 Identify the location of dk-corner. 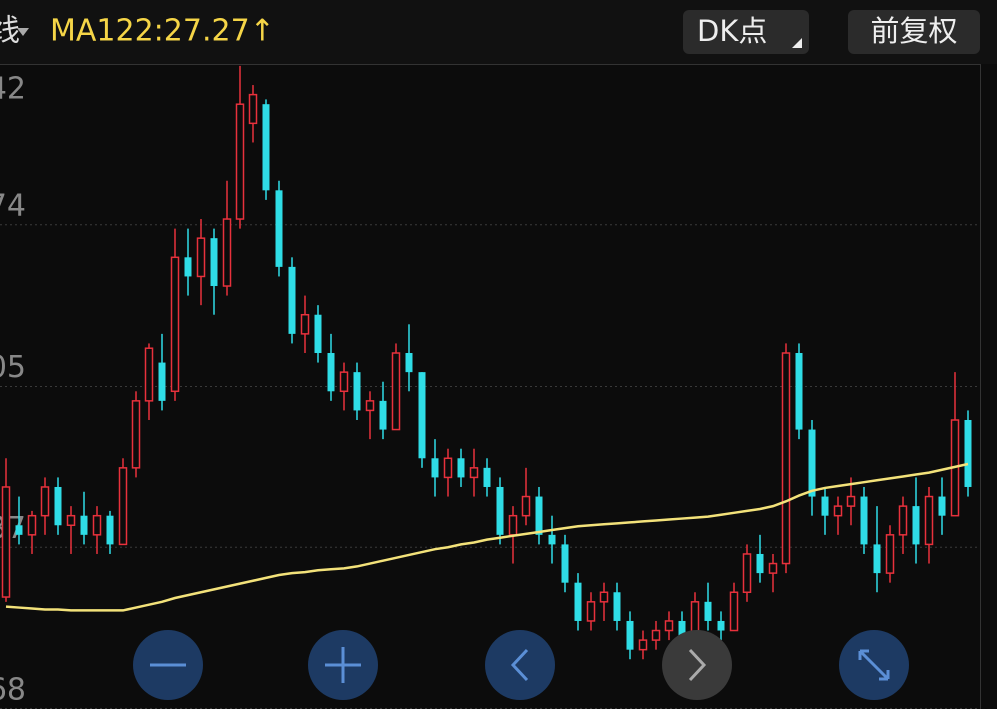
(797, 43).